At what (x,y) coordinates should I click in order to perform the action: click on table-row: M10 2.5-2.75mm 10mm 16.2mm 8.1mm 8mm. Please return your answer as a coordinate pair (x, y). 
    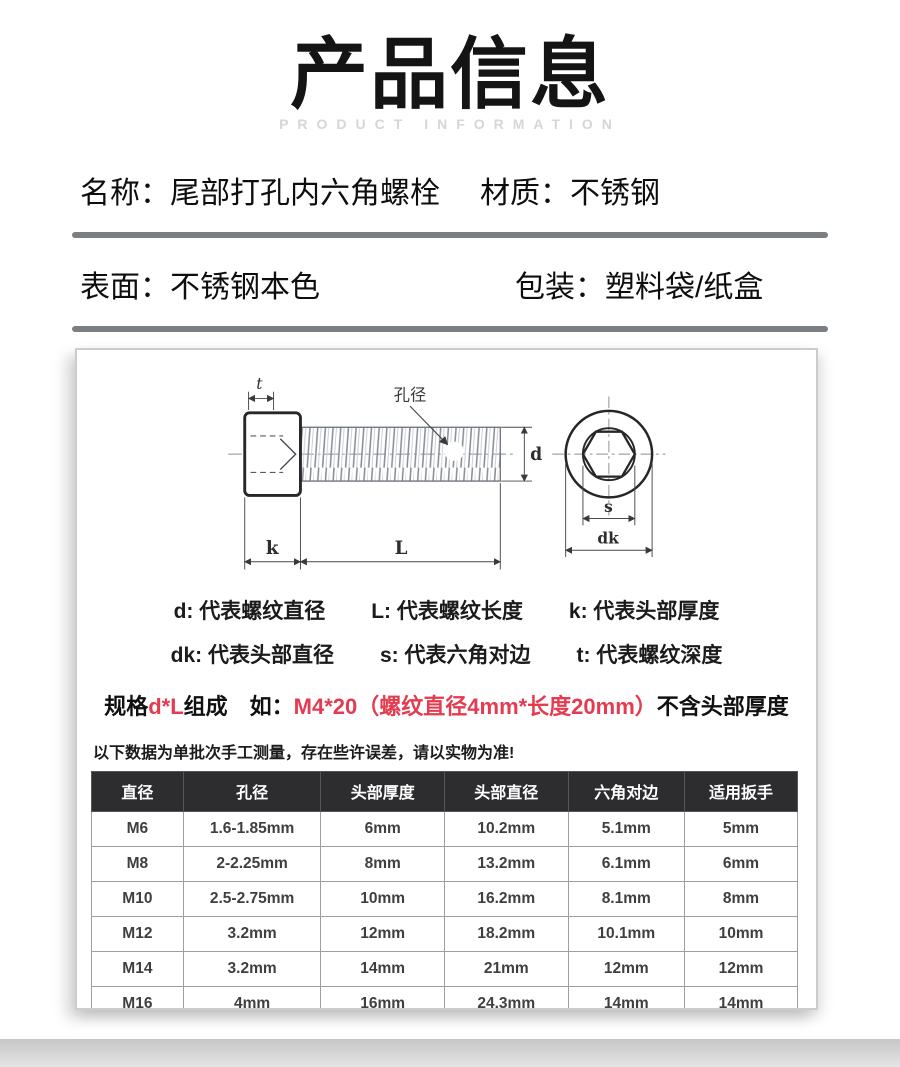
    Looking at the image, I should click on (444, 898).